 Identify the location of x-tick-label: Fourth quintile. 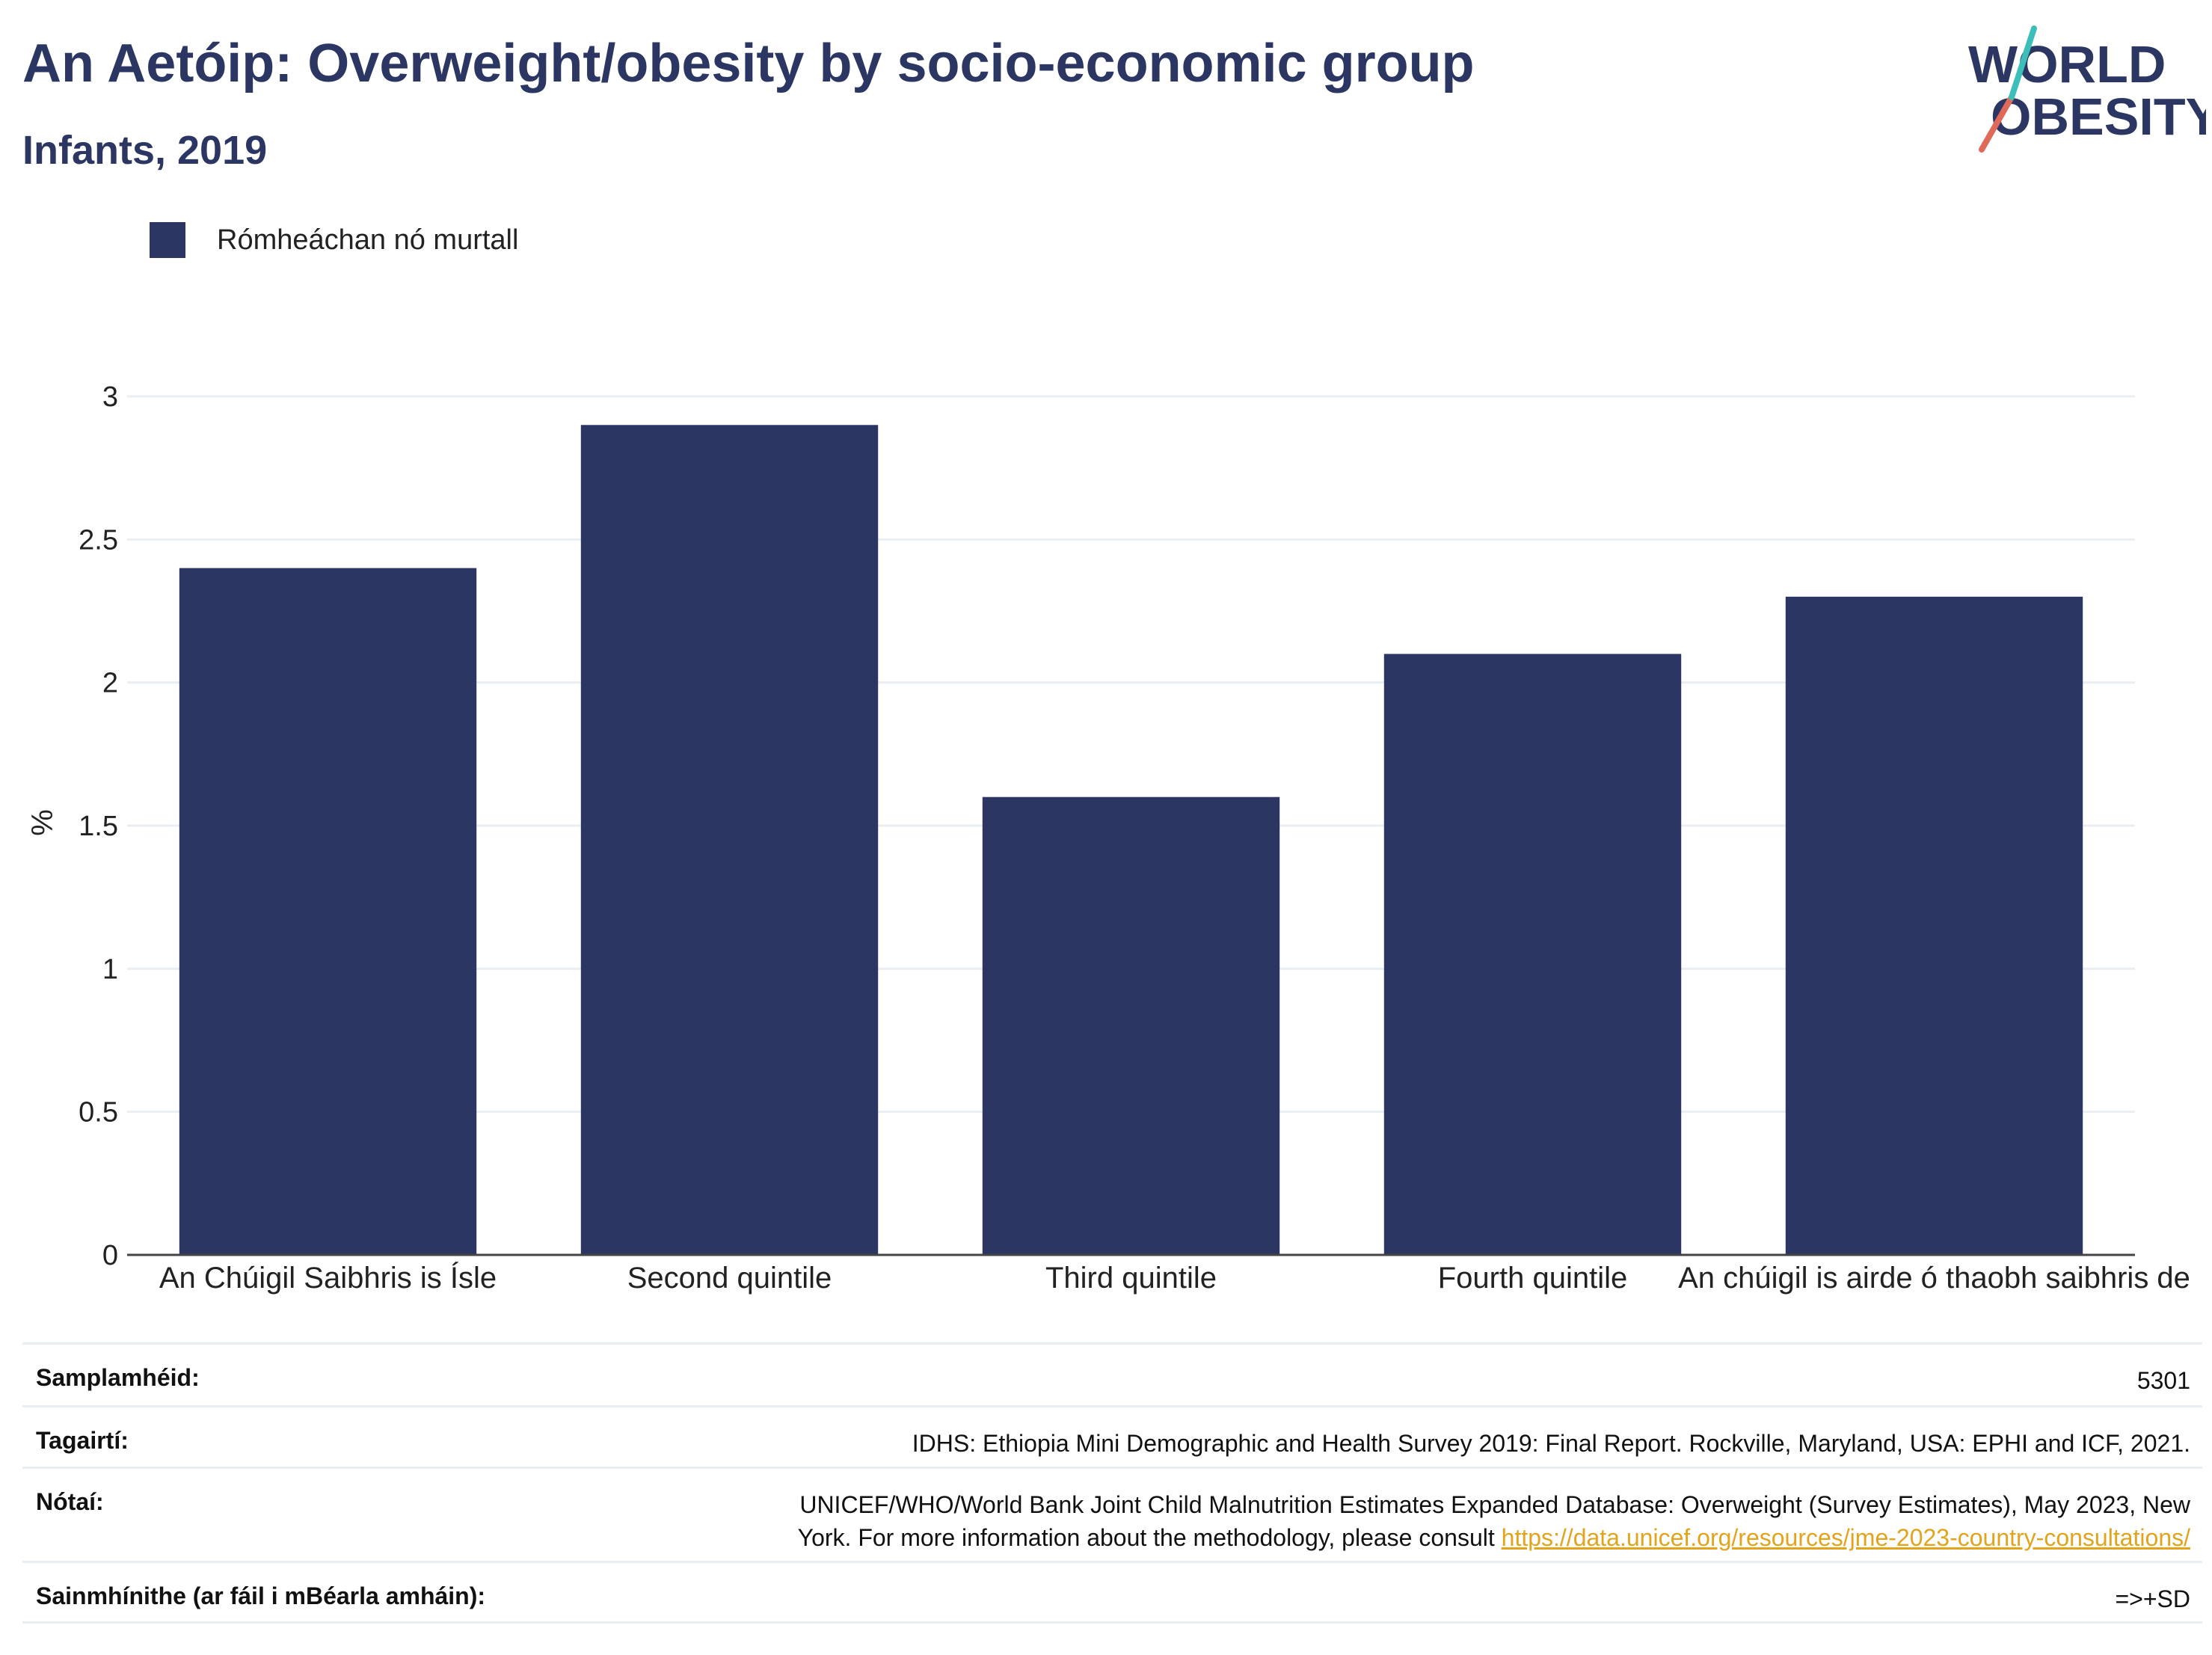
(1533, 1278).